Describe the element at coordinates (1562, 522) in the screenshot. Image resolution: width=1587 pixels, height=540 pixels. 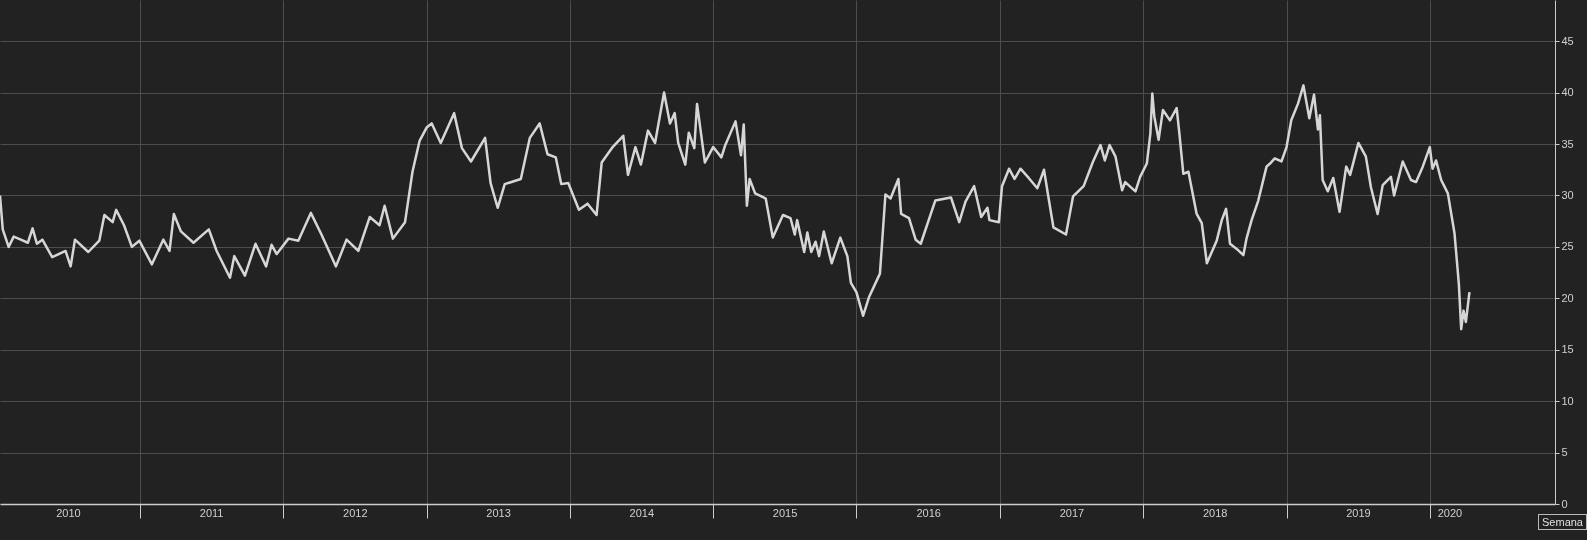
I see `text: Semana` at that location.